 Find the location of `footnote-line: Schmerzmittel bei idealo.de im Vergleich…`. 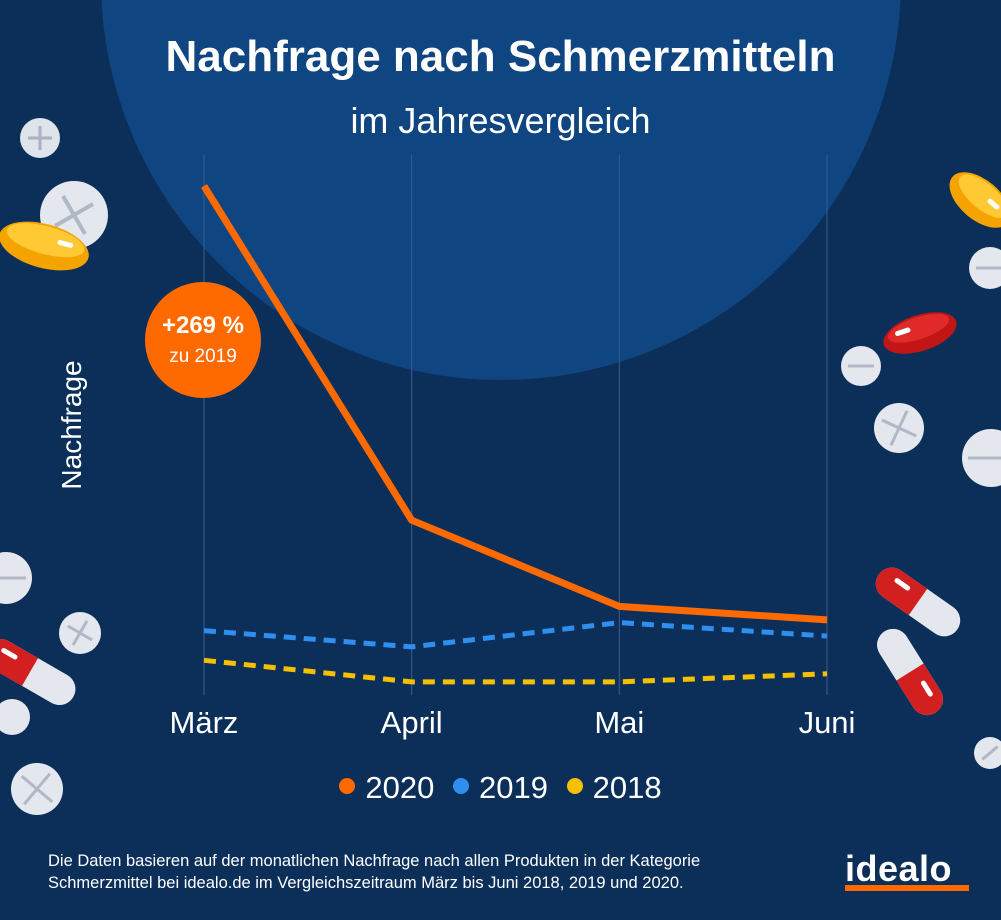

footnote-line: Schmerzmittel bei idealo.de im Vergleich… is located at coordinates (366, 883).